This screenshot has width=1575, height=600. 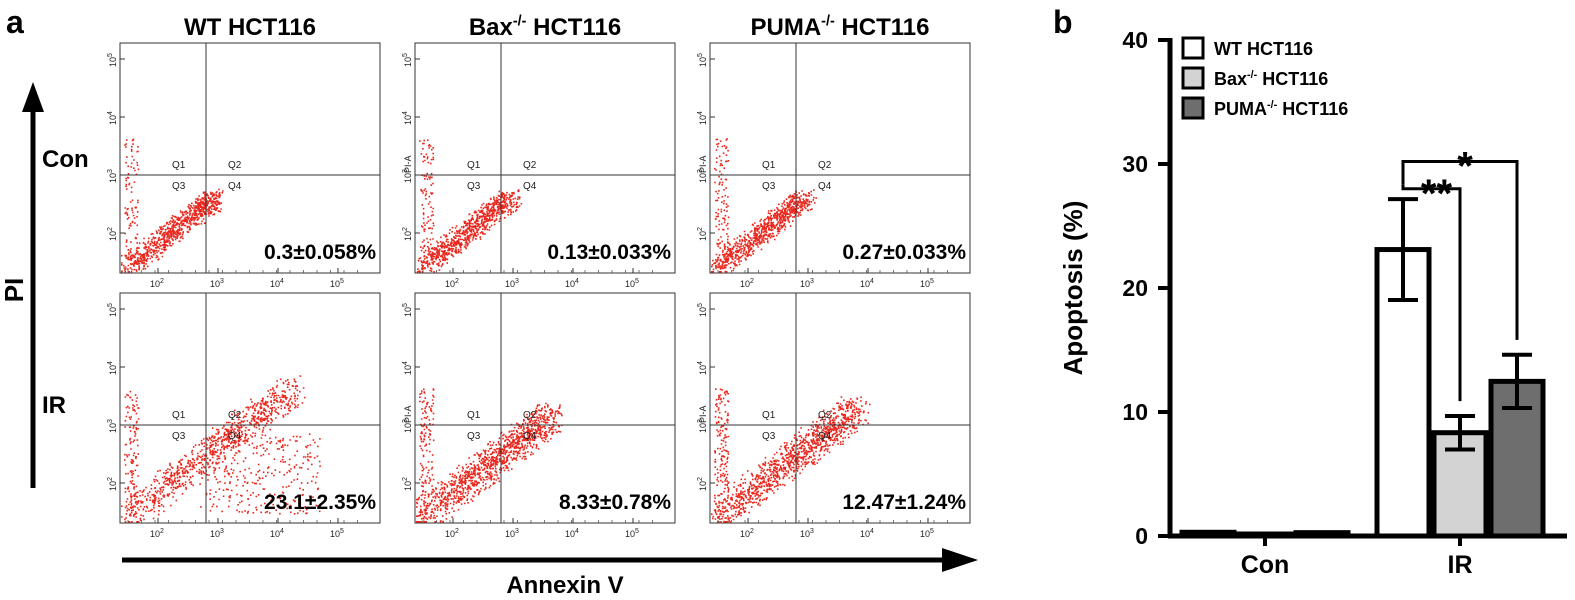 What do you see at coordinates (1073, 288) in the screenshot?
I see `y-axis-label: Apoptosis (%)` at bounding box center [1073, 288].